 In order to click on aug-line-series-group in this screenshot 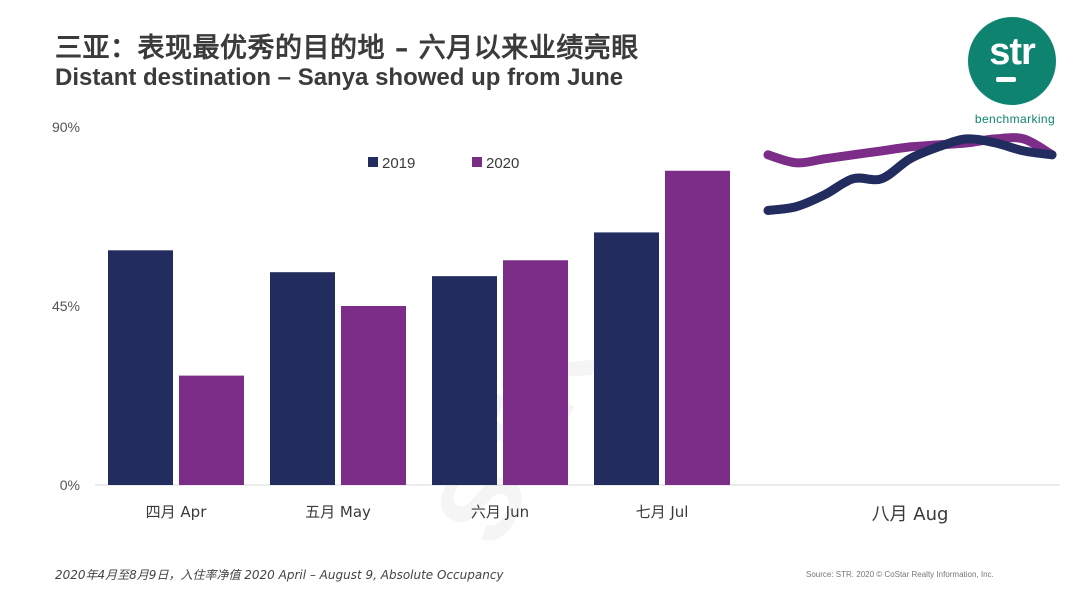, I will do `click(910, 174)`.